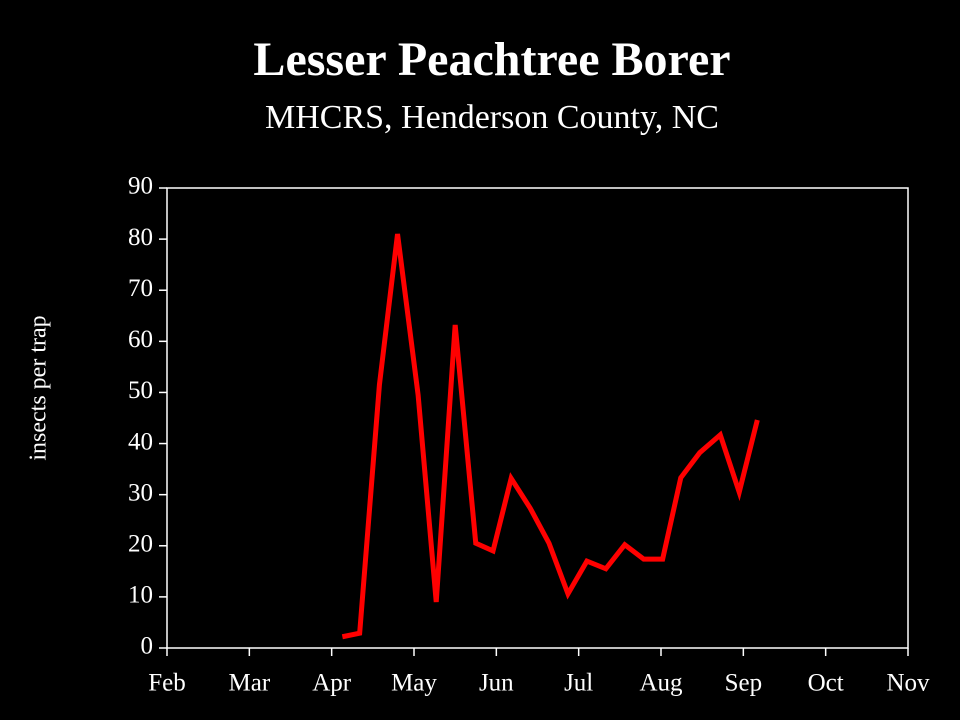  What do you see at coordinates (140, 492) in the screenshot?
I see `y-tick-label: 30` at bounding box center [140, 492].